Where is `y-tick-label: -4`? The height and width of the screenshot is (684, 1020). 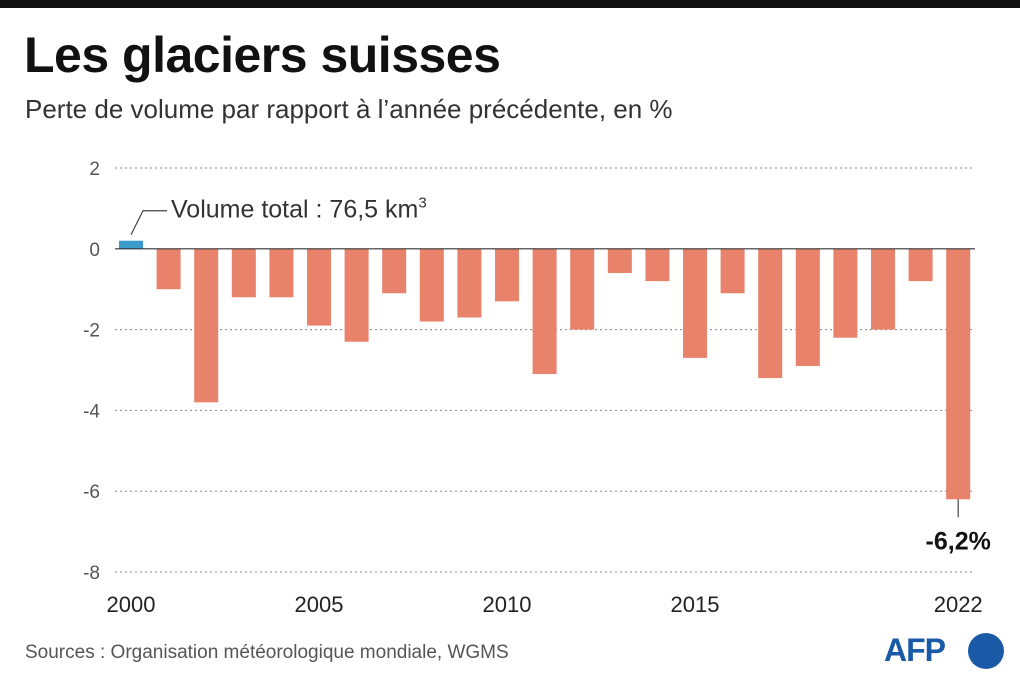 y-tick-label: -4 is located at coordinates (91, 411).